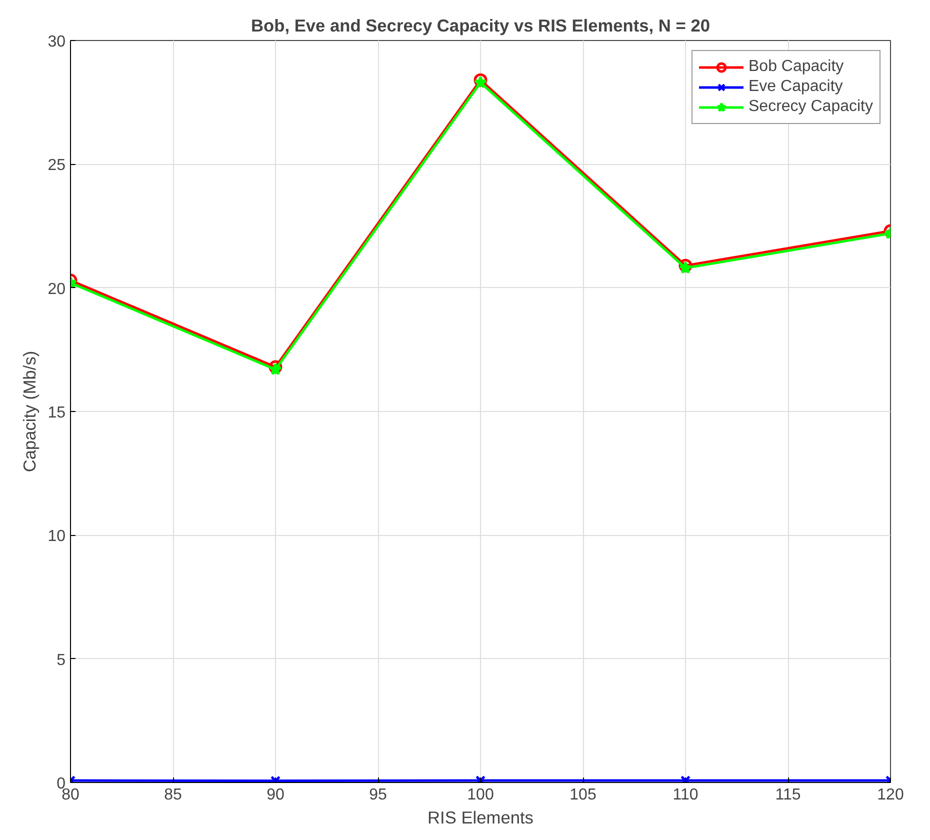  What do you see at coordinates (378, 795) in the screenshot?
I see `x-tick-label: 95` at bounding box center [378, 795].